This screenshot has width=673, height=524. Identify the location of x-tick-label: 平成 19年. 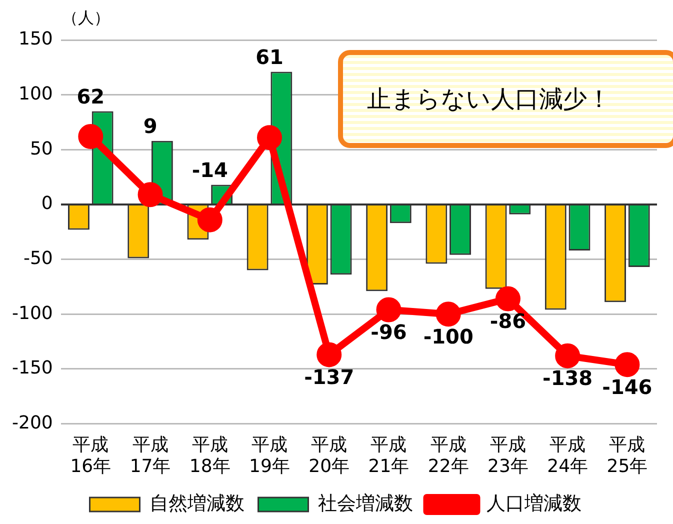
(269, 455).